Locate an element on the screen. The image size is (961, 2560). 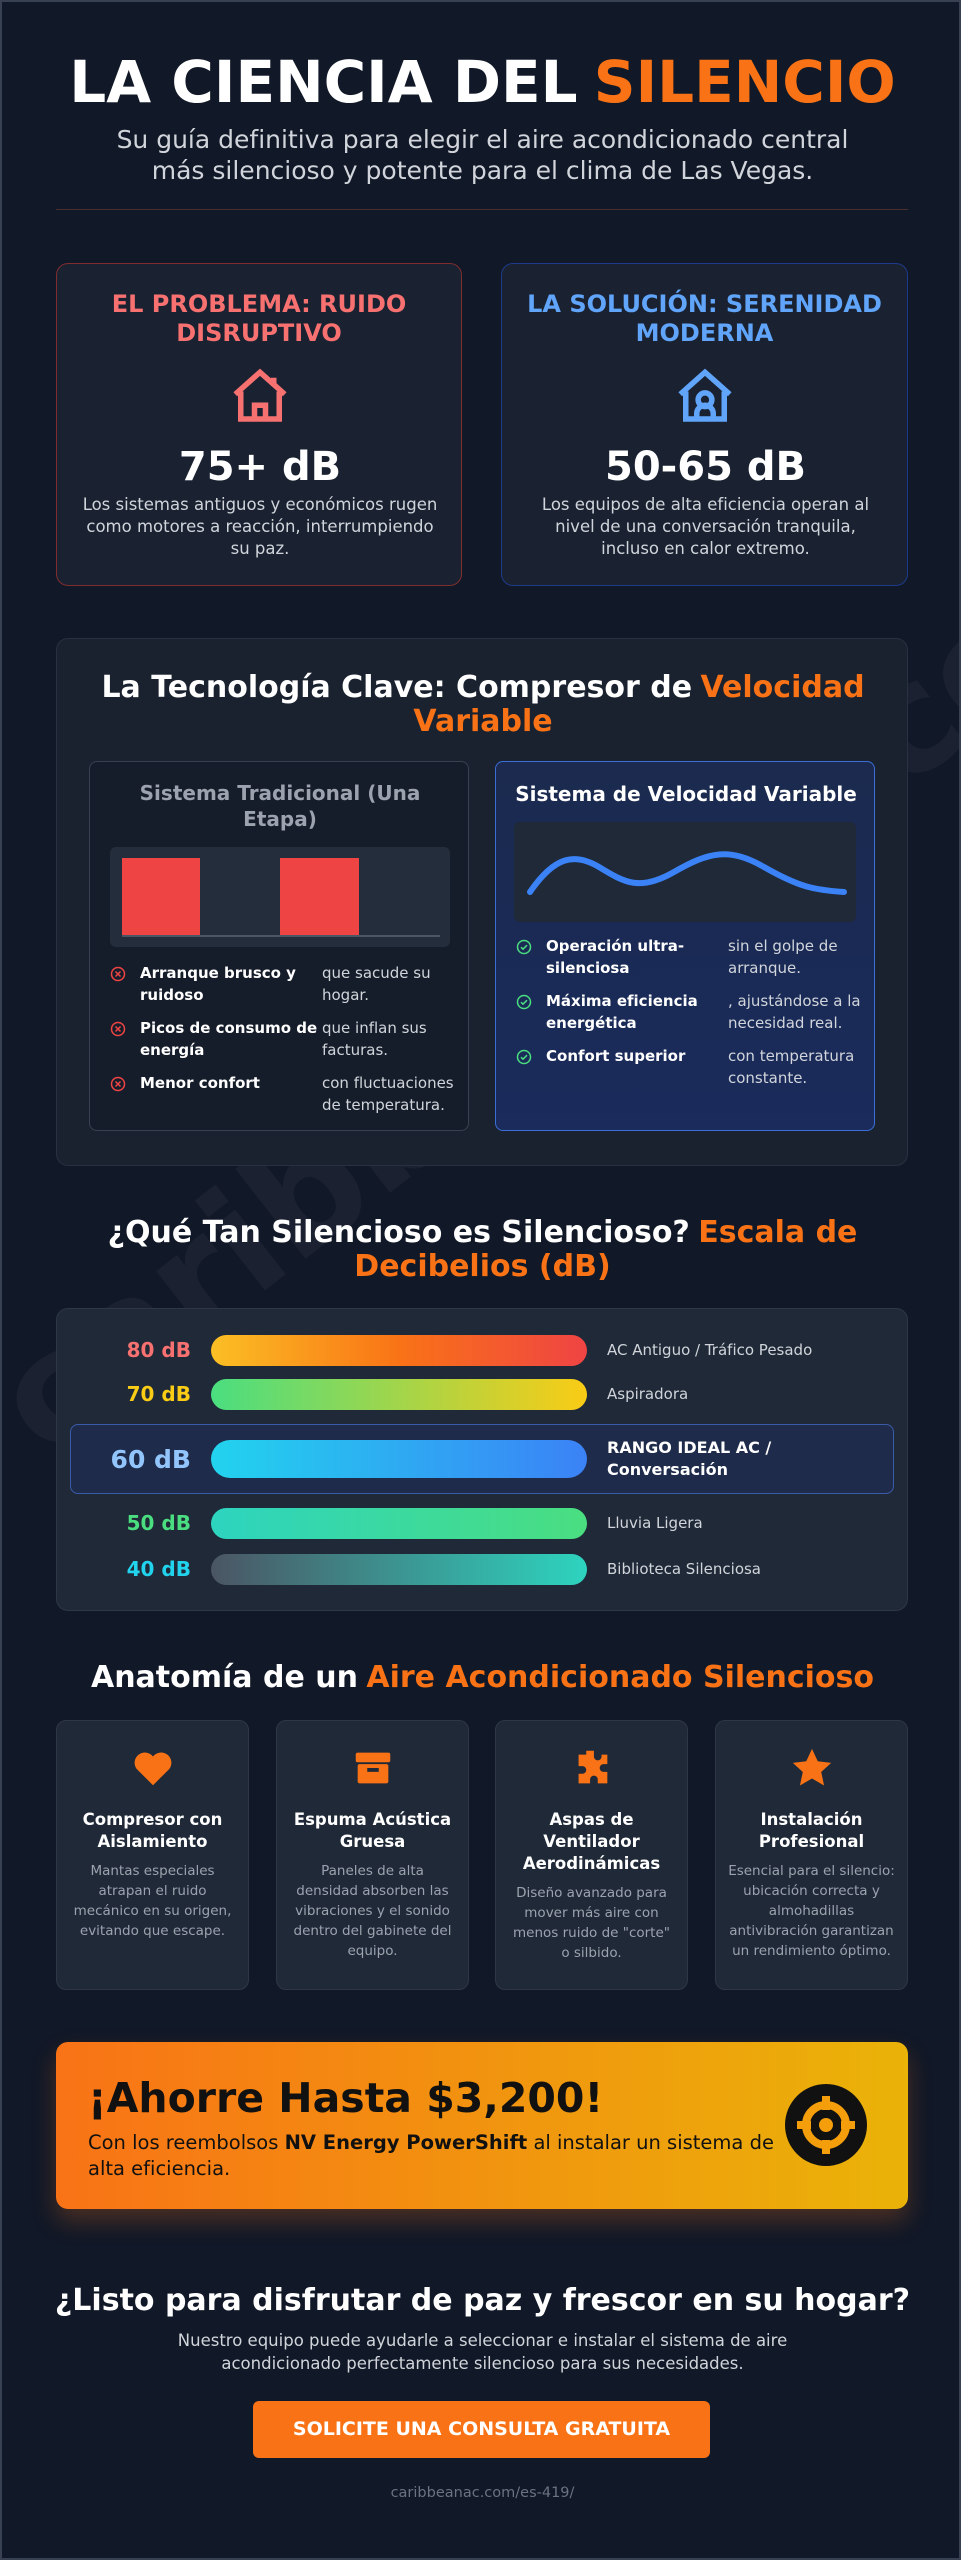
scale-label: RANGO IDEAL AC / Conversación is located at coordinates (689, 1458).